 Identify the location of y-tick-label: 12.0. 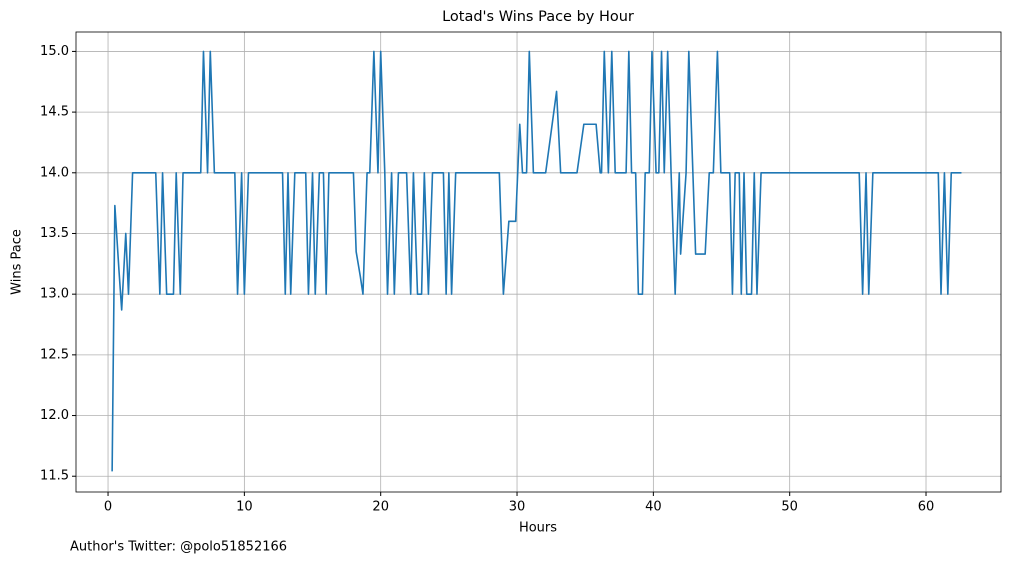
(54, 415).